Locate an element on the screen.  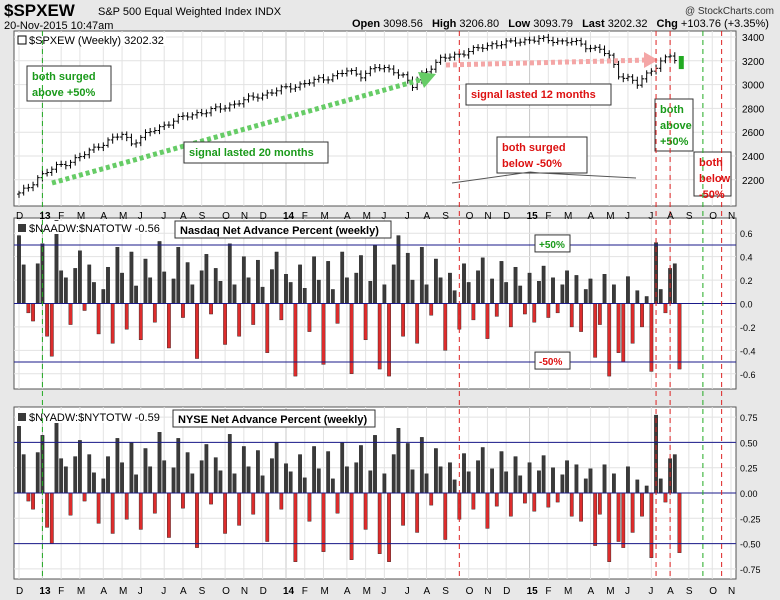
panel-3-tick-label: 0.50 is located at coordinates (749, 443).